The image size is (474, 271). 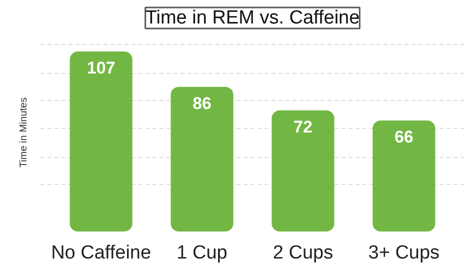 What do you see at coordinates (101, 68) in the screenshot?
I see `data-label: 107` at bounding box center [101, 68].